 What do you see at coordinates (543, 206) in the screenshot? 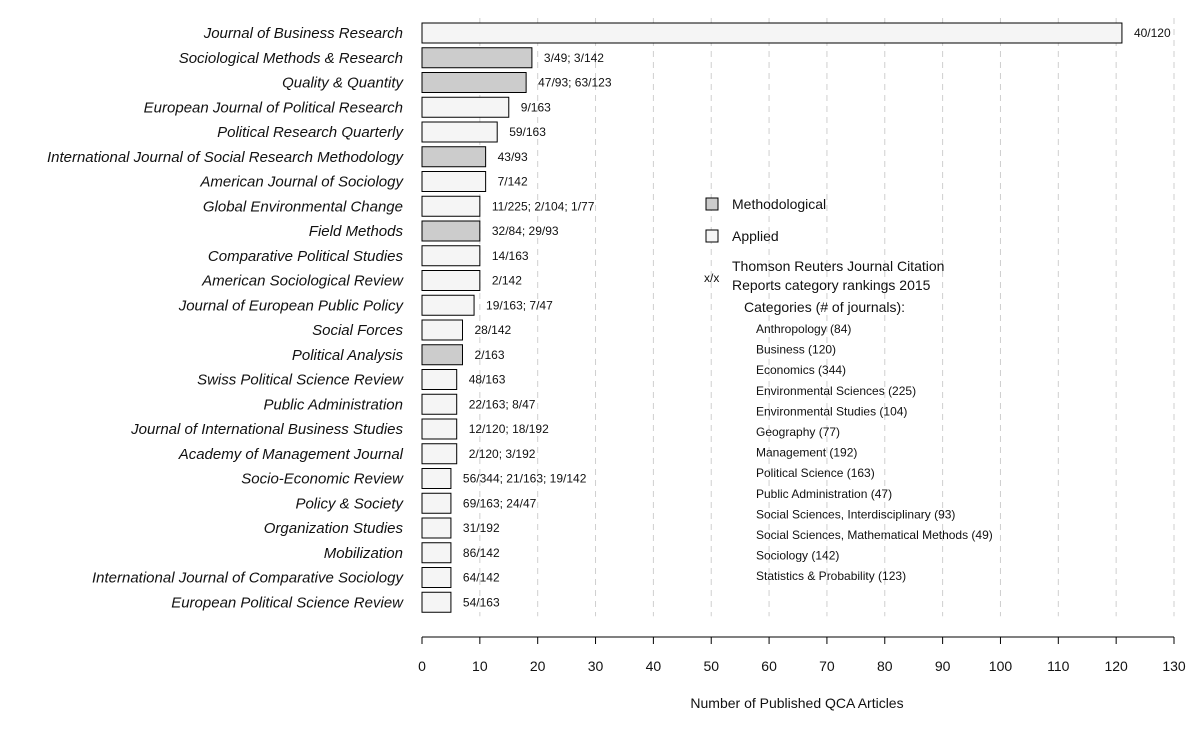
I see `rank-label: 11/225; 2/104; 1/77` at bounding box center [543, 206].